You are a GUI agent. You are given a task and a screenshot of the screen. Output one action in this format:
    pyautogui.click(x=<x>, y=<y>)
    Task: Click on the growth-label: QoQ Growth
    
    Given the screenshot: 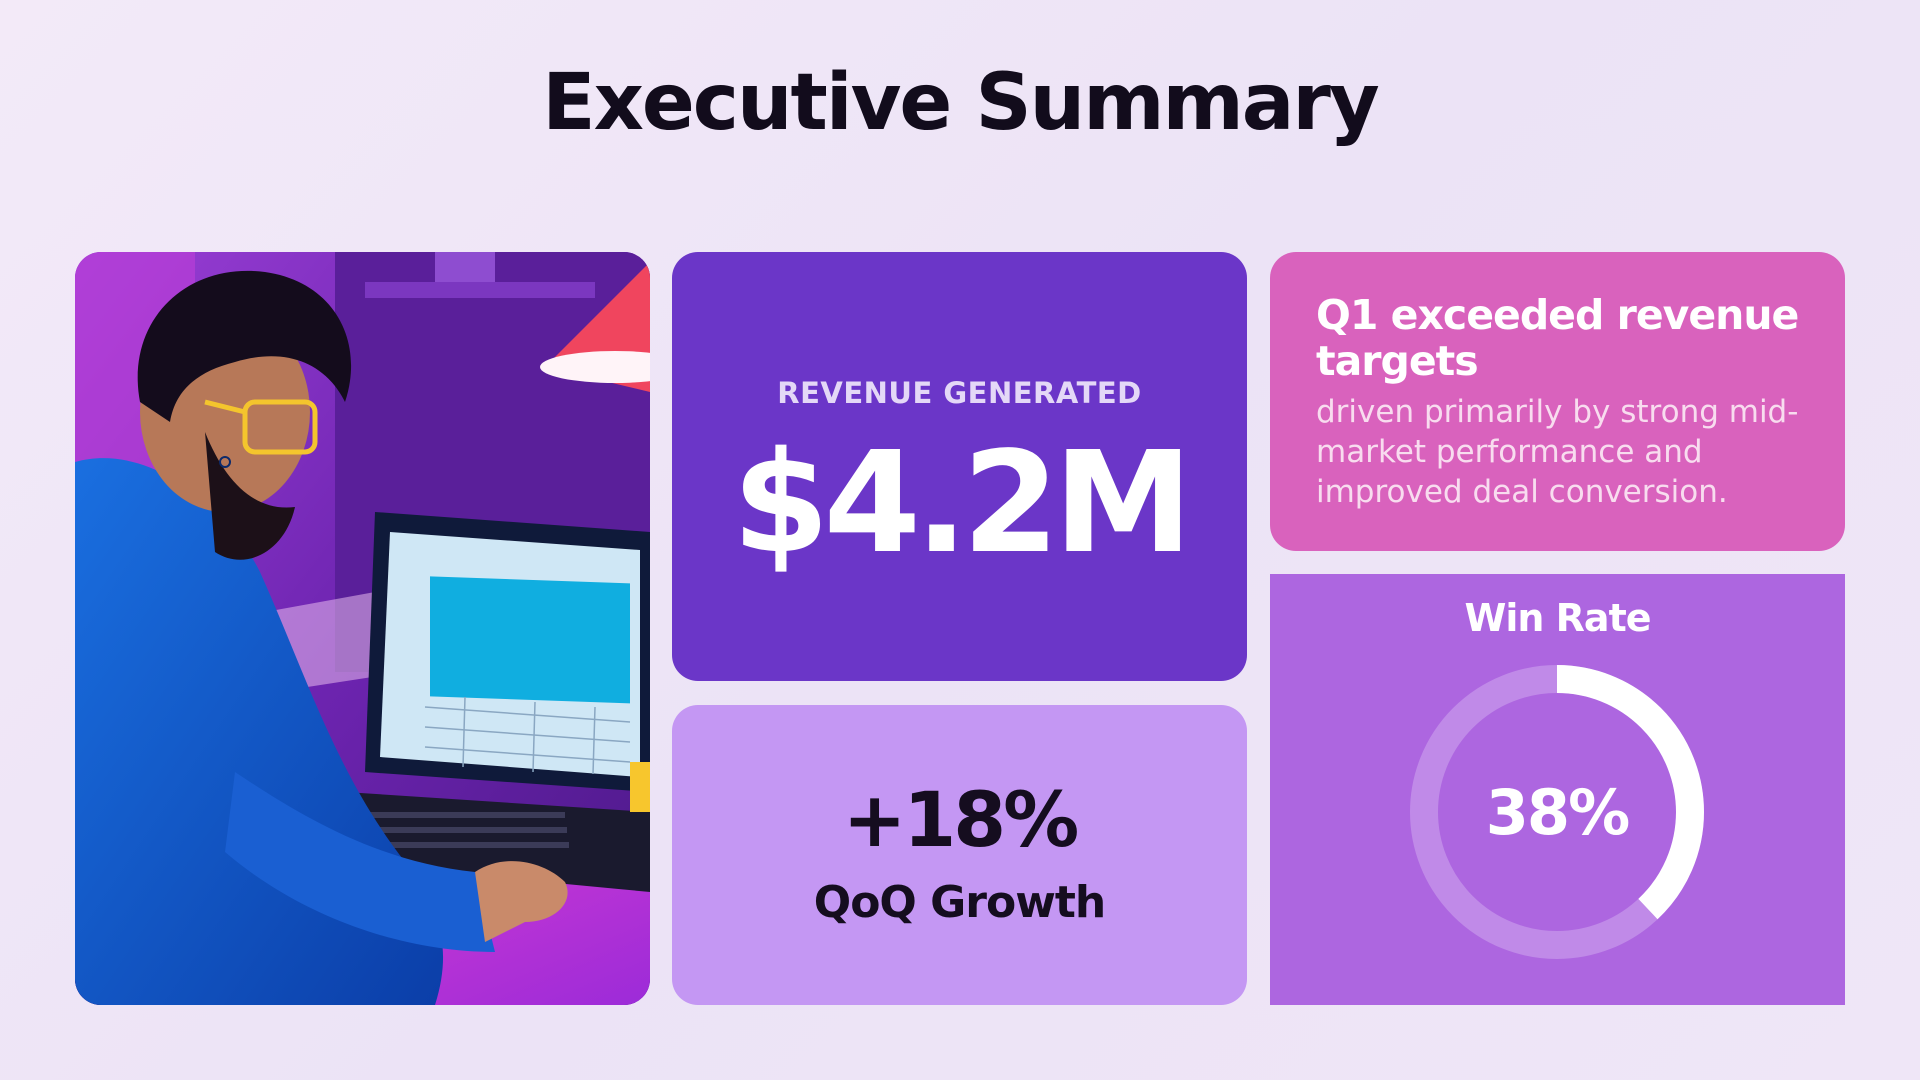 What is the action you would take?
    pyautogui.click(x=959, y=902)
    